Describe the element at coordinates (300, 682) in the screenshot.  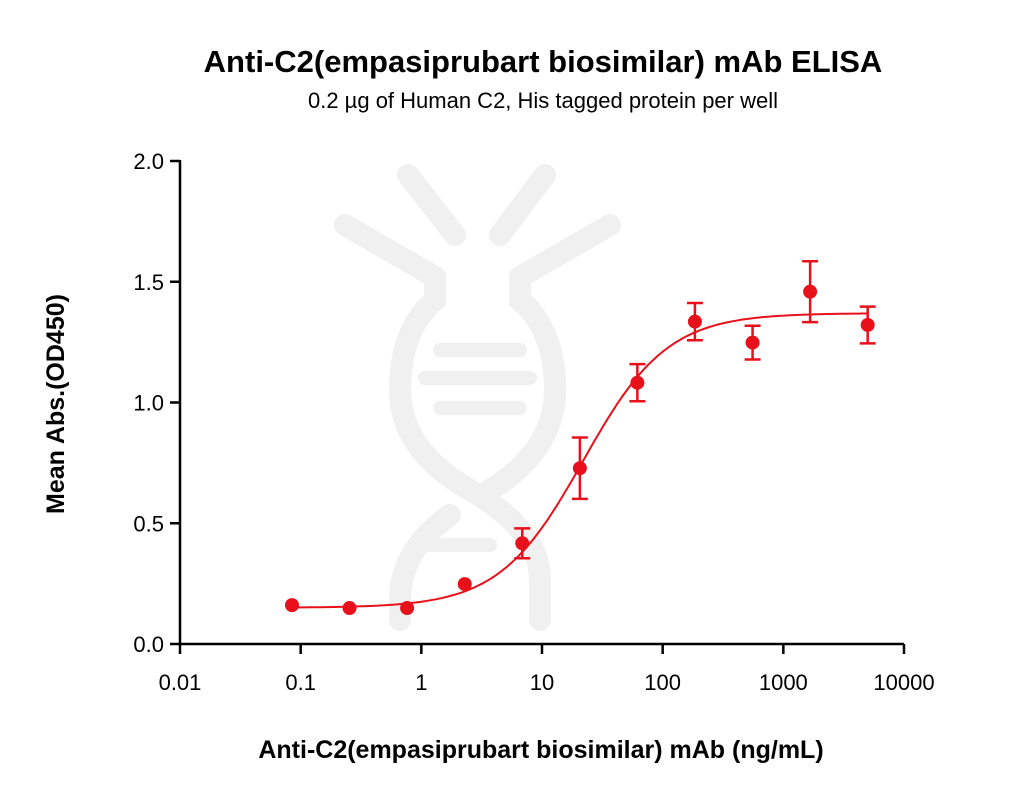
I see `x-tick-label: 0.1` at that location.